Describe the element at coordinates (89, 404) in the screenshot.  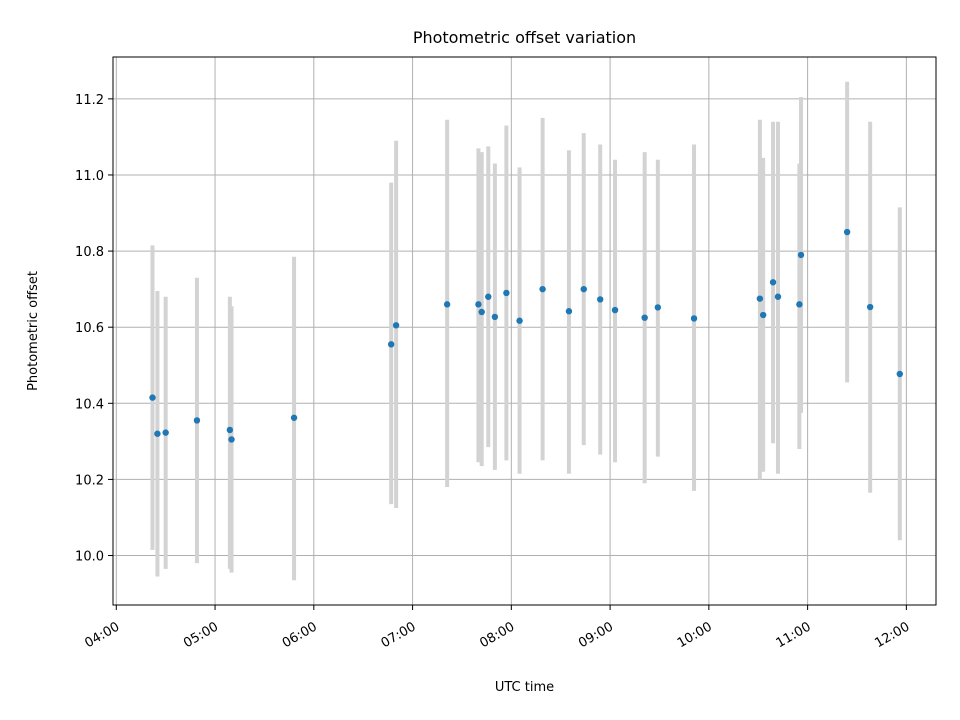
I see `y-tick-label: 10.4` at that location.